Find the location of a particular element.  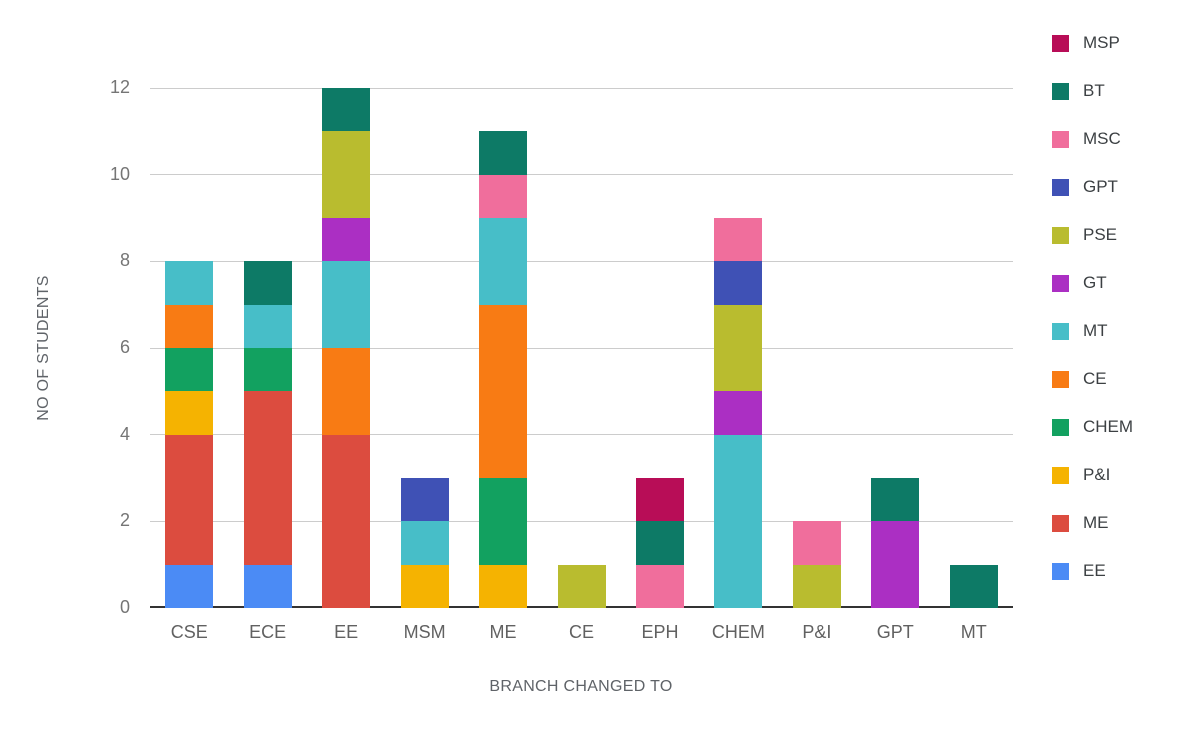

legend-item-MSP: MSP is located at coordinates (1092, 43).